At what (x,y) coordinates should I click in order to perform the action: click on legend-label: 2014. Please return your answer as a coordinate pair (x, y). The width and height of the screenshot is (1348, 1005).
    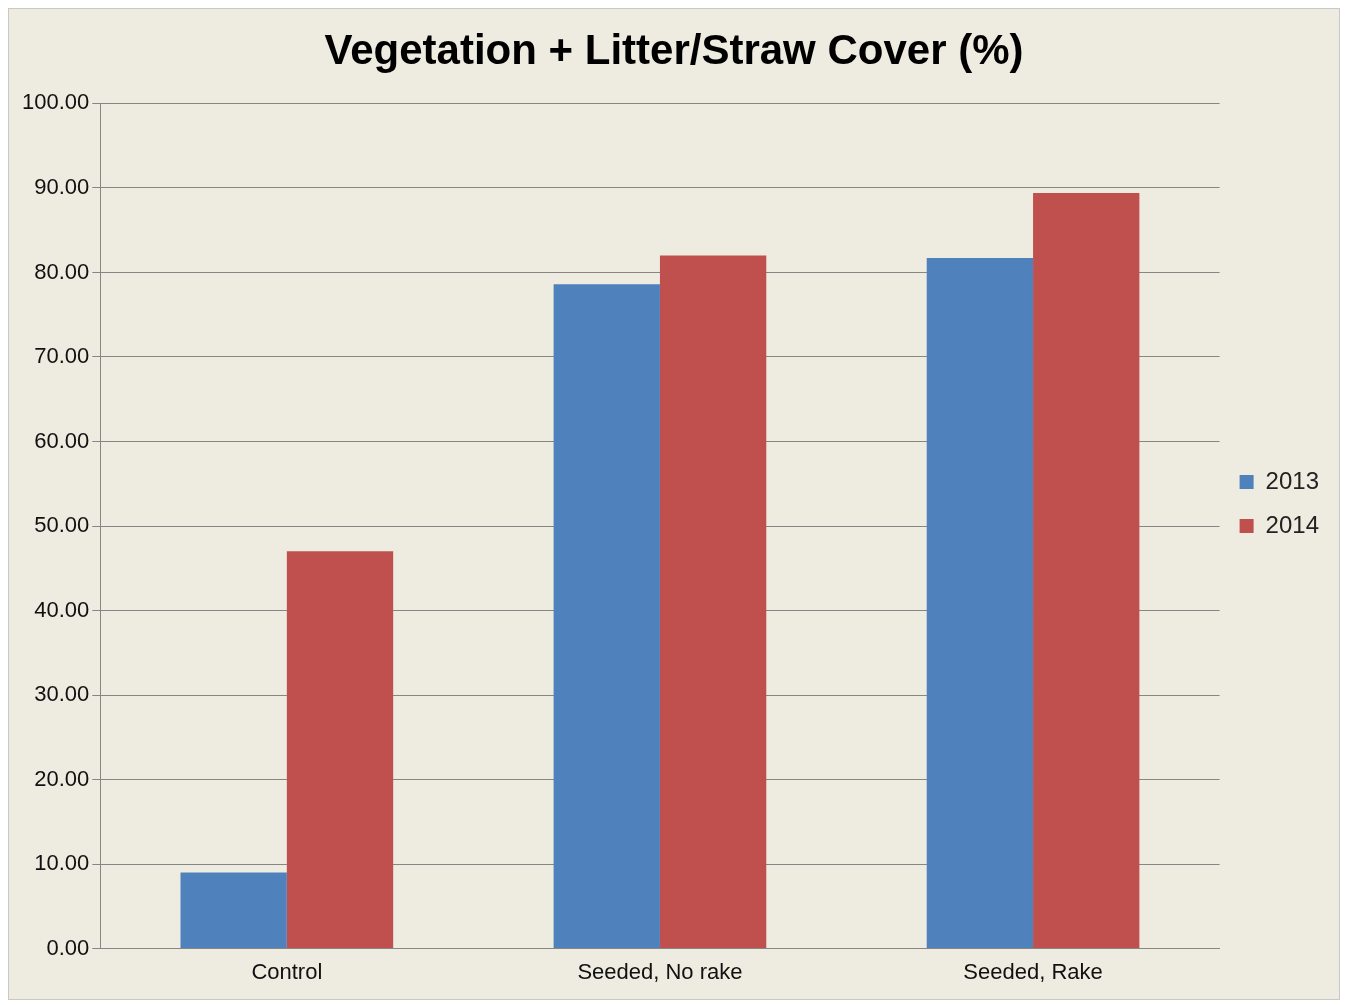
    Looking at the image, I should click on (1292, 524).